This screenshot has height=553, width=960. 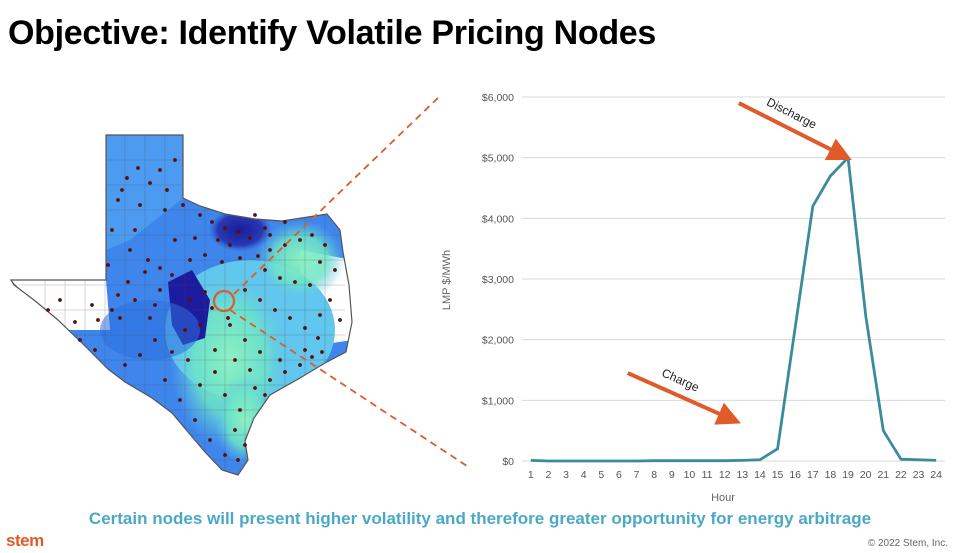 What do you see at coordinates (936, 475) in the screenshot?
I see `x-tick-label: 24` at bounding box center [936, 475].